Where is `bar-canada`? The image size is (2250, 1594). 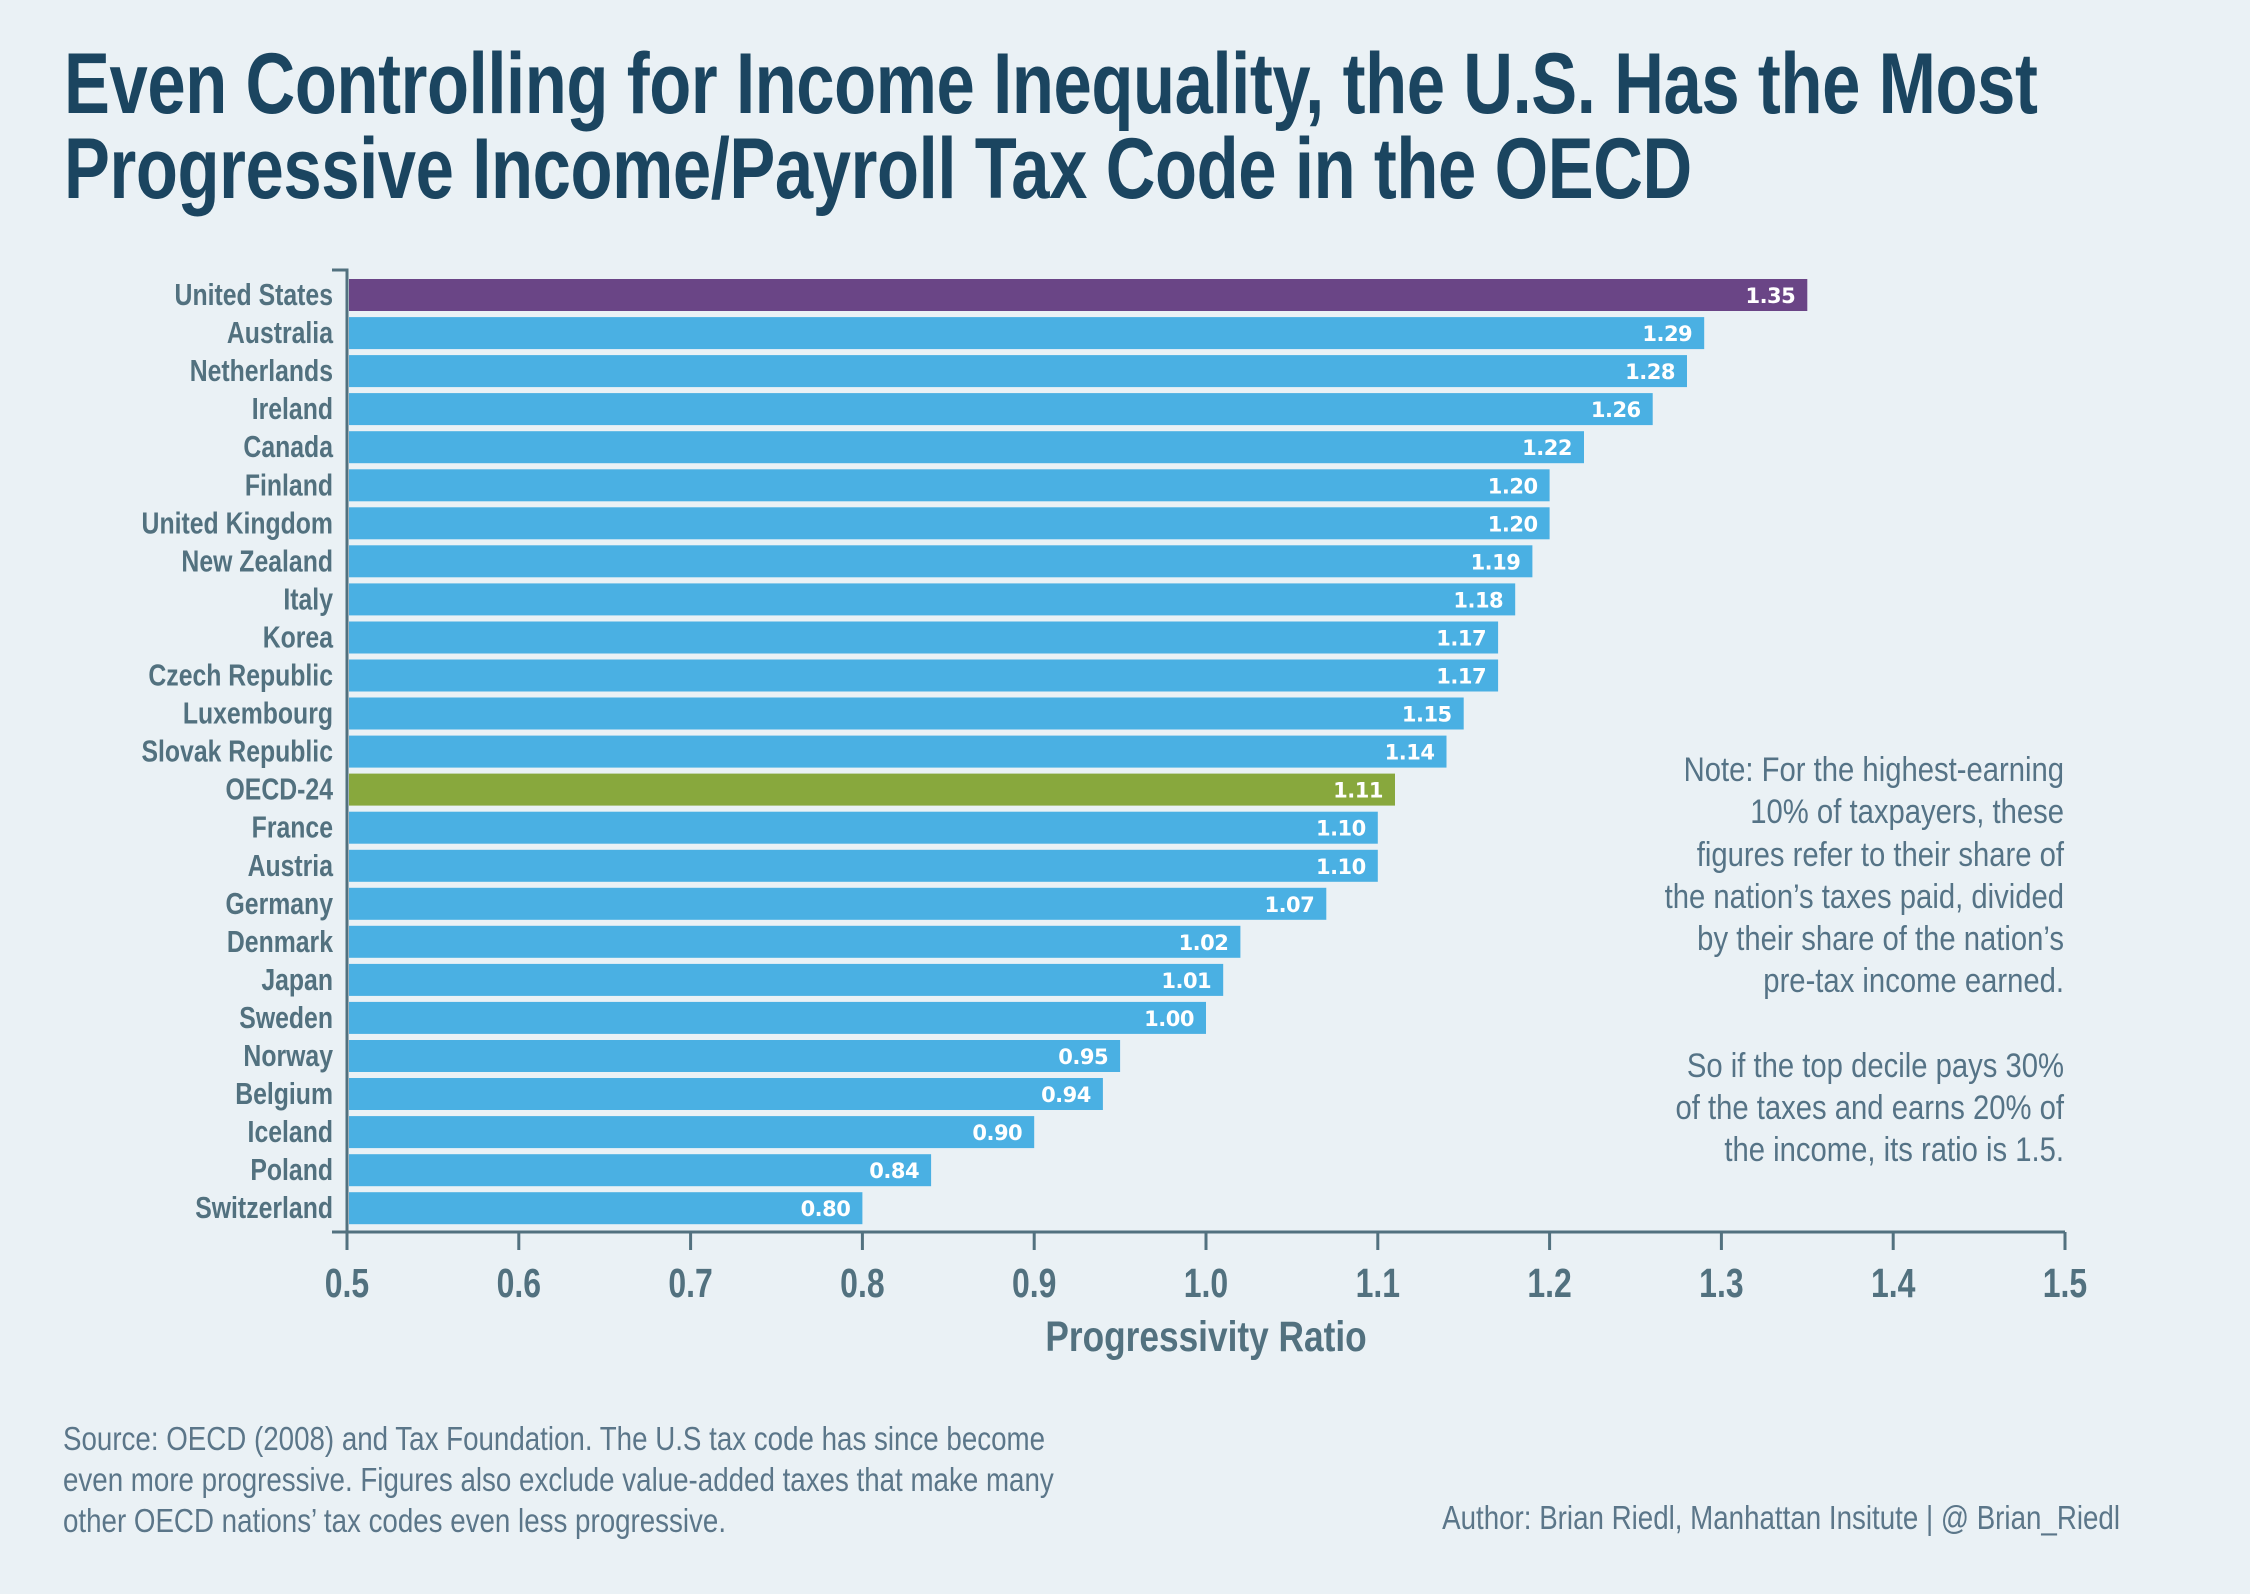
bar-canada is located at coordinates (966, 447).